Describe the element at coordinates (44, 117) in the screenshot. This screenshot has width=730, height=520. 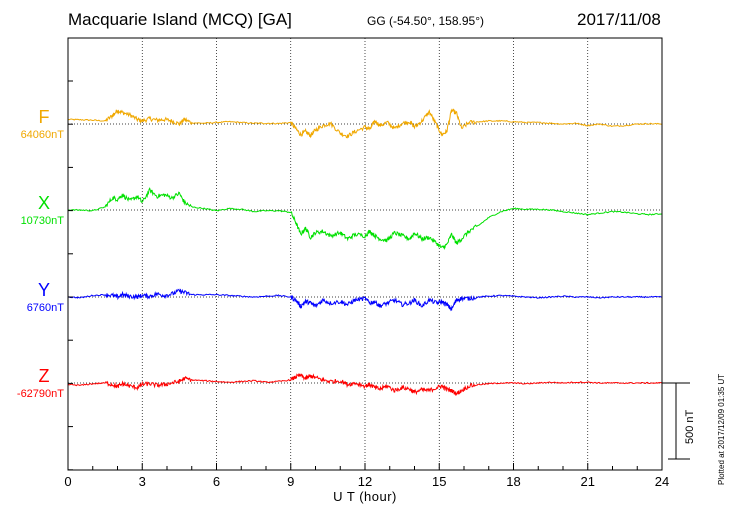
I see `channel-f-label: F` at that location.